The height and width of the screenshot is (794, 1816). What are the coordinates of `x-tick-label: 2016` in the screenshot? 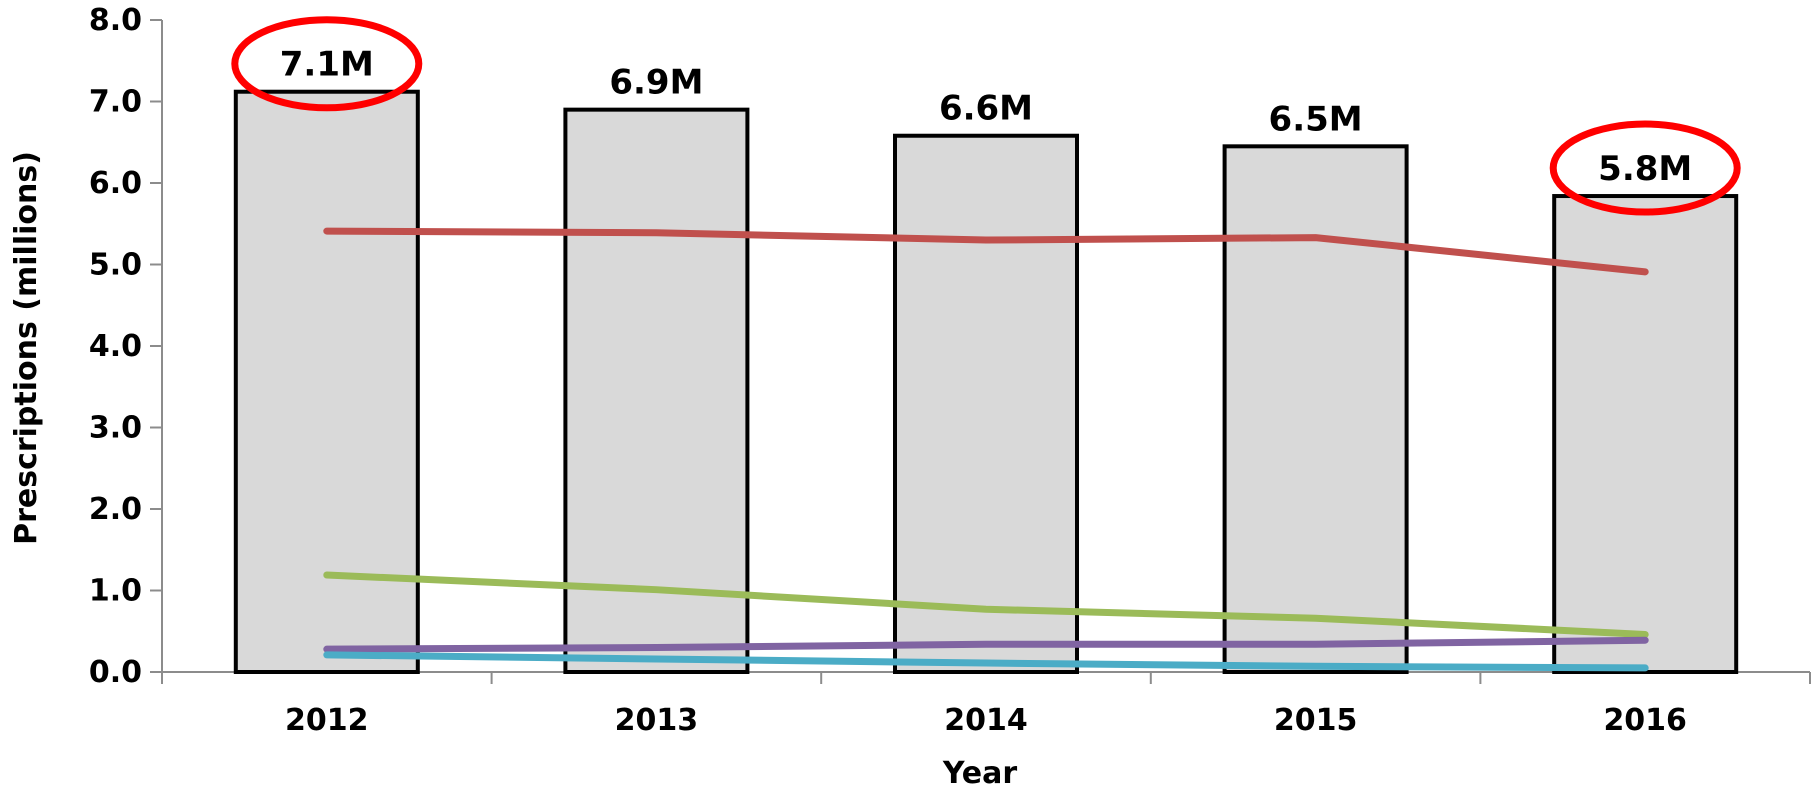 It's located at (1645, 720).